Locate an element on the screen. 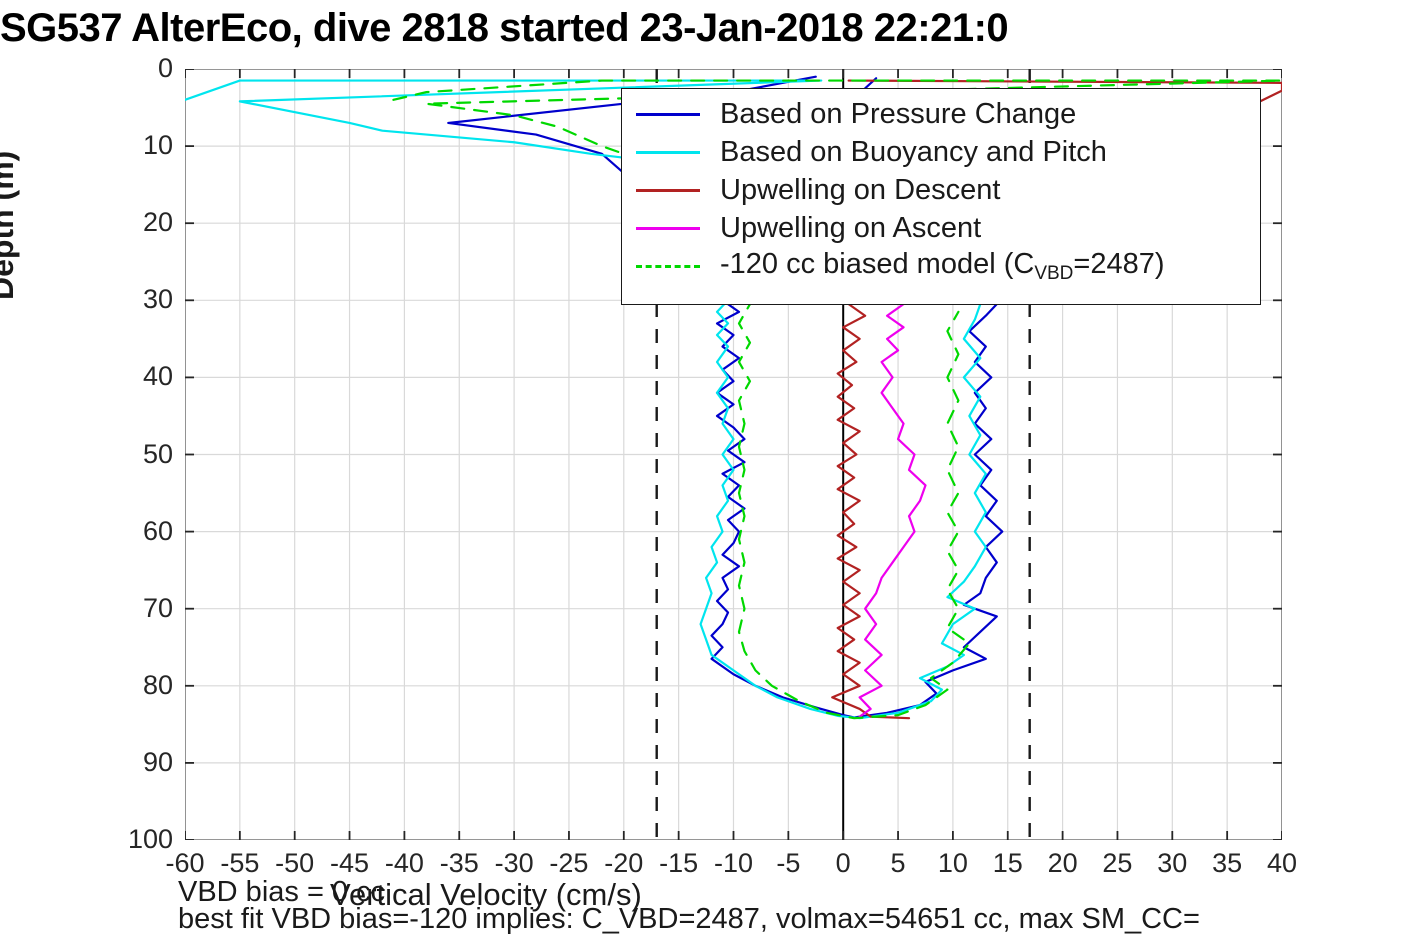 This screenshot has width=1417, height=945. y-tick-label: 100 is located at coordinates (150, 839).